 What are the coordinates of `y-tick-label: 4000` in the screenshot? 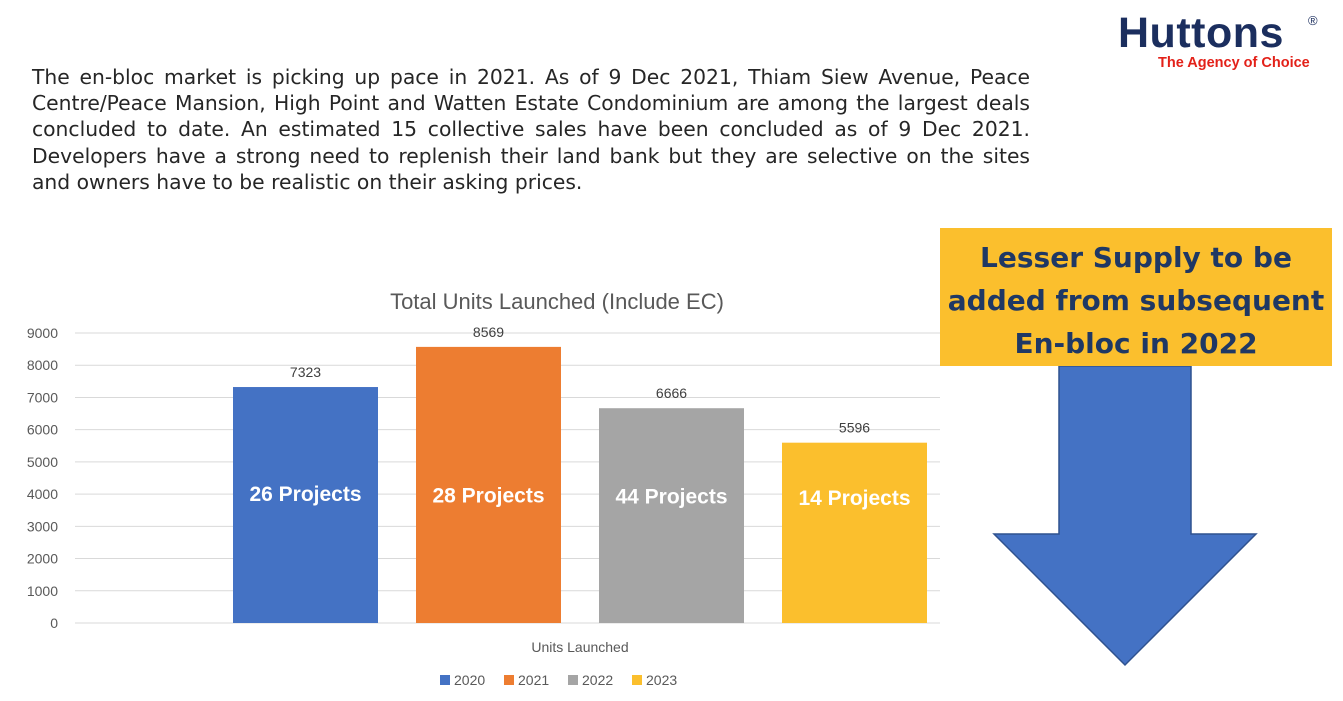 It's located at (42, 494).